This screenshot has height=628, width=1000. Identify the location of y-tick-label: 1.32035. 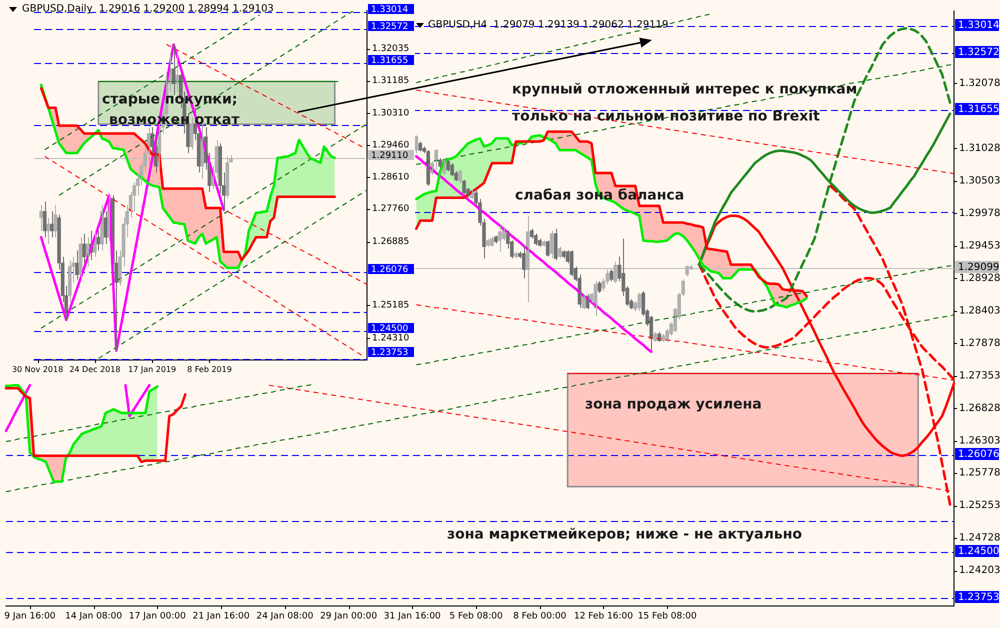
(391, 49).